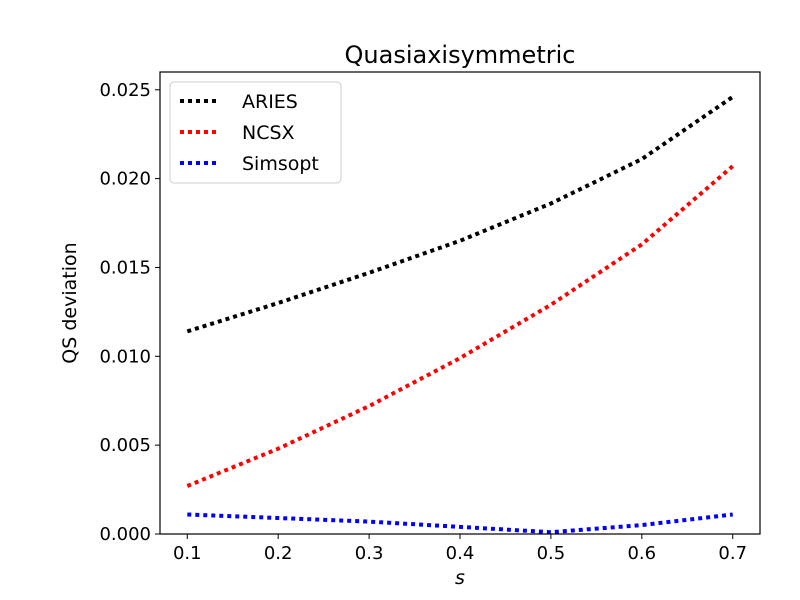  I want to click on legend-label-aries: ARIES, so click(270, 102).